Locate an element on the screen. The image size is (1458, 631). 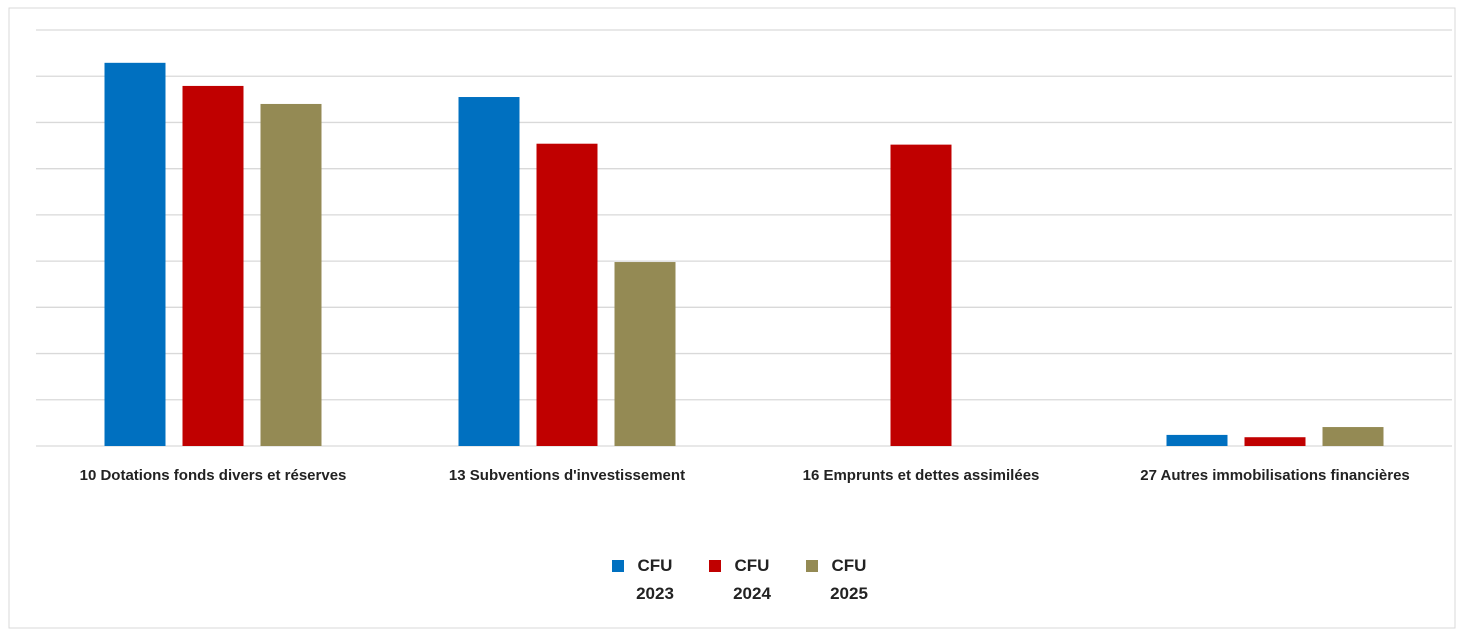
x-tick-label: 13 Subventions d'investissement is located at coordinates (567, 475).